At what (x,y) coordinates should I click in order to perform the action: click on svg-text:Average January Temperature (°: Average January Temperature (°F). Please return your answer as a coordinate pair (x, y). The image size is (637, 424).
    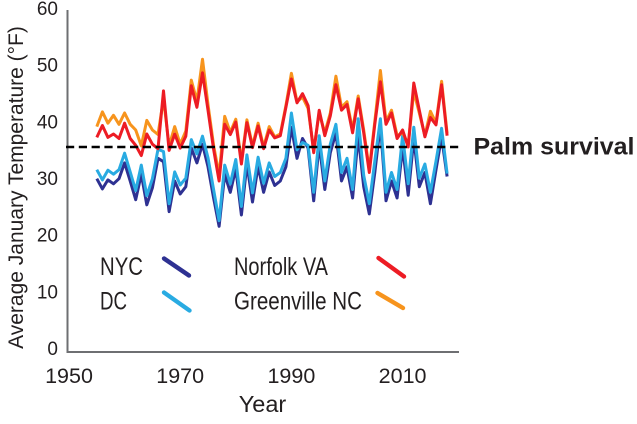
    Looking at the image, I should click on (16, 187).